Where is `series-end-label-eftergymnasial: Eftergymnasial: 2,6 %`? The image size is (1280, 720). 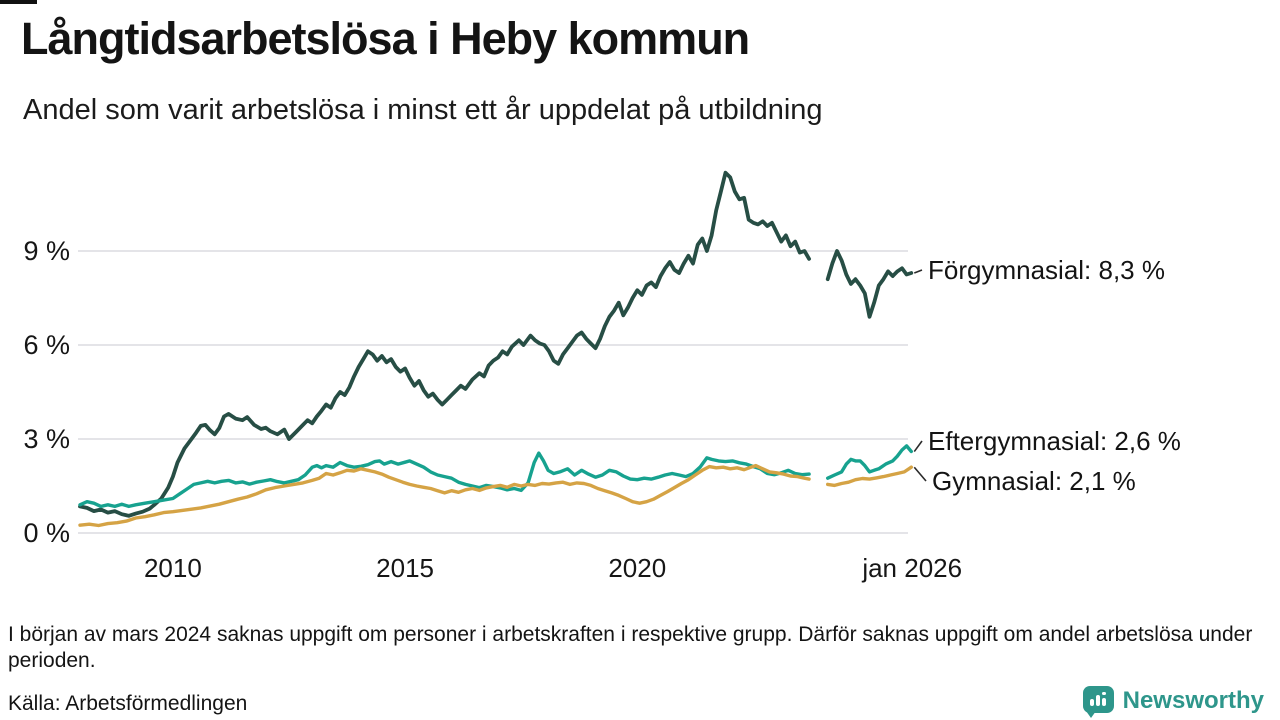
series-end-label-eftergymnasial: Eftergymnasial: 2,6 % is located at coordinates (1054, 441).